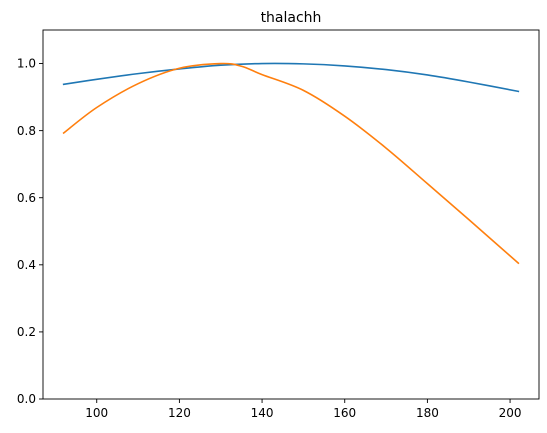 This screenshot has height=433, width=547. Describe the element at coordinates (291, 18) in the screenshot. I see `chart-title: thalachh` at that location.